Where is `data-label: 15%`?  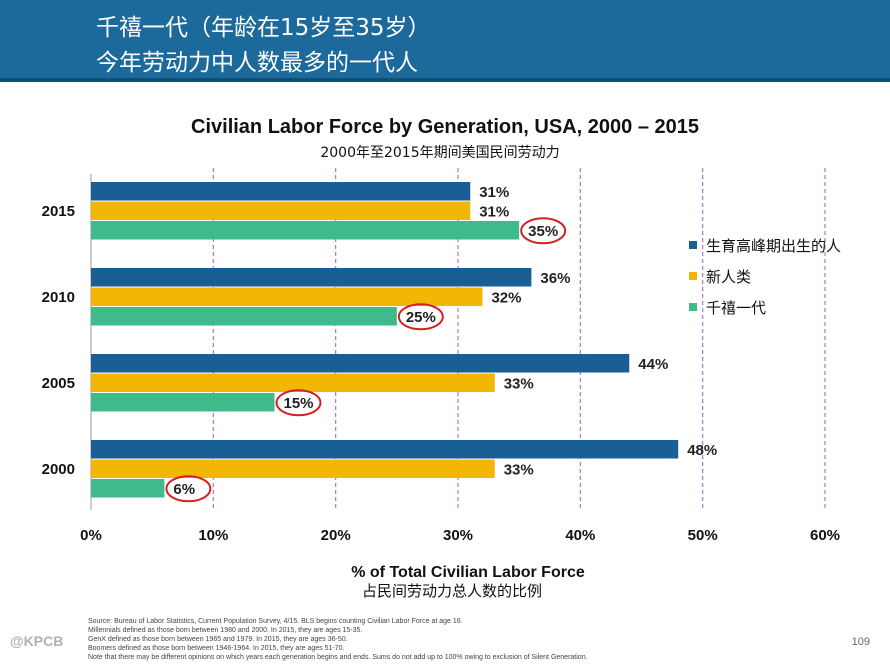 data-label: 15% is located at coordinates (299, 403).